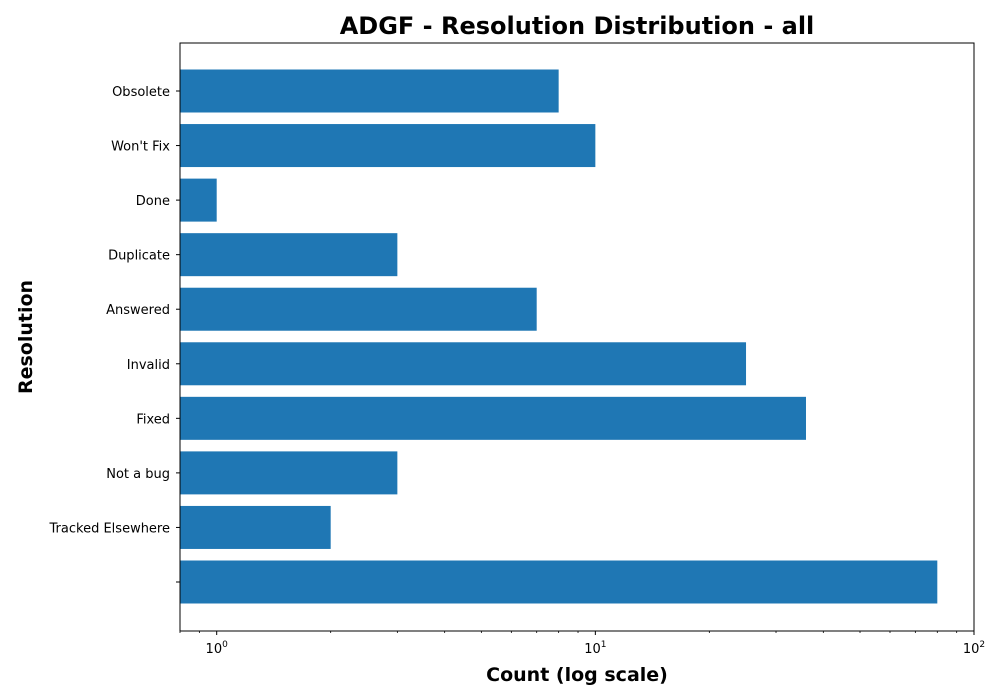 The width and height of the screenshot is (1000, 700). What do you see at coordinates (198, 200) in the screenshot?
I see `bar-done` at bounding box center [198, 200].